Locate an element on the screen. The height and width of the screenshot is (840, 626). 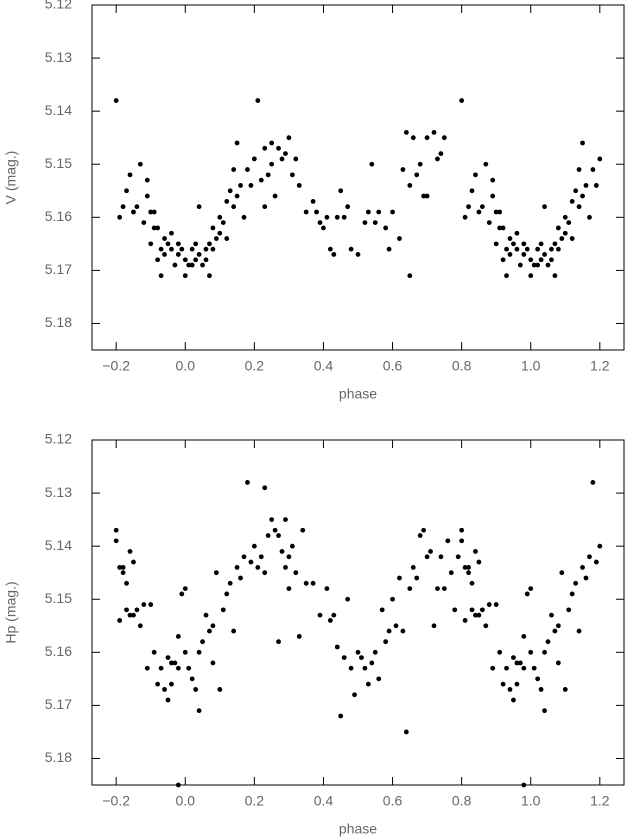
y-tick-label: 5.14 is located at coordinates (58, 110).